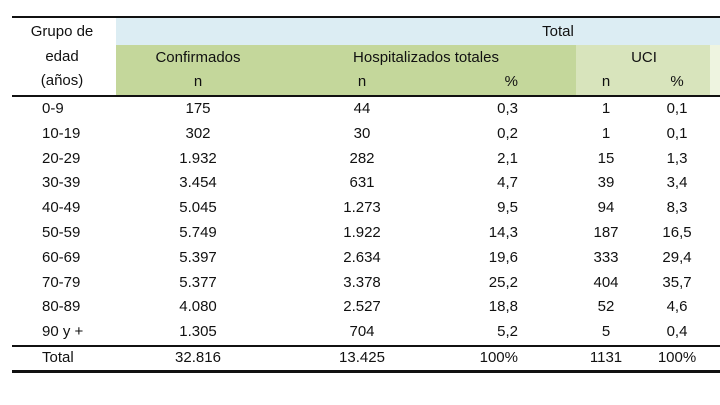  I want to click on age-group-header-3: (años), so click(62, 80).